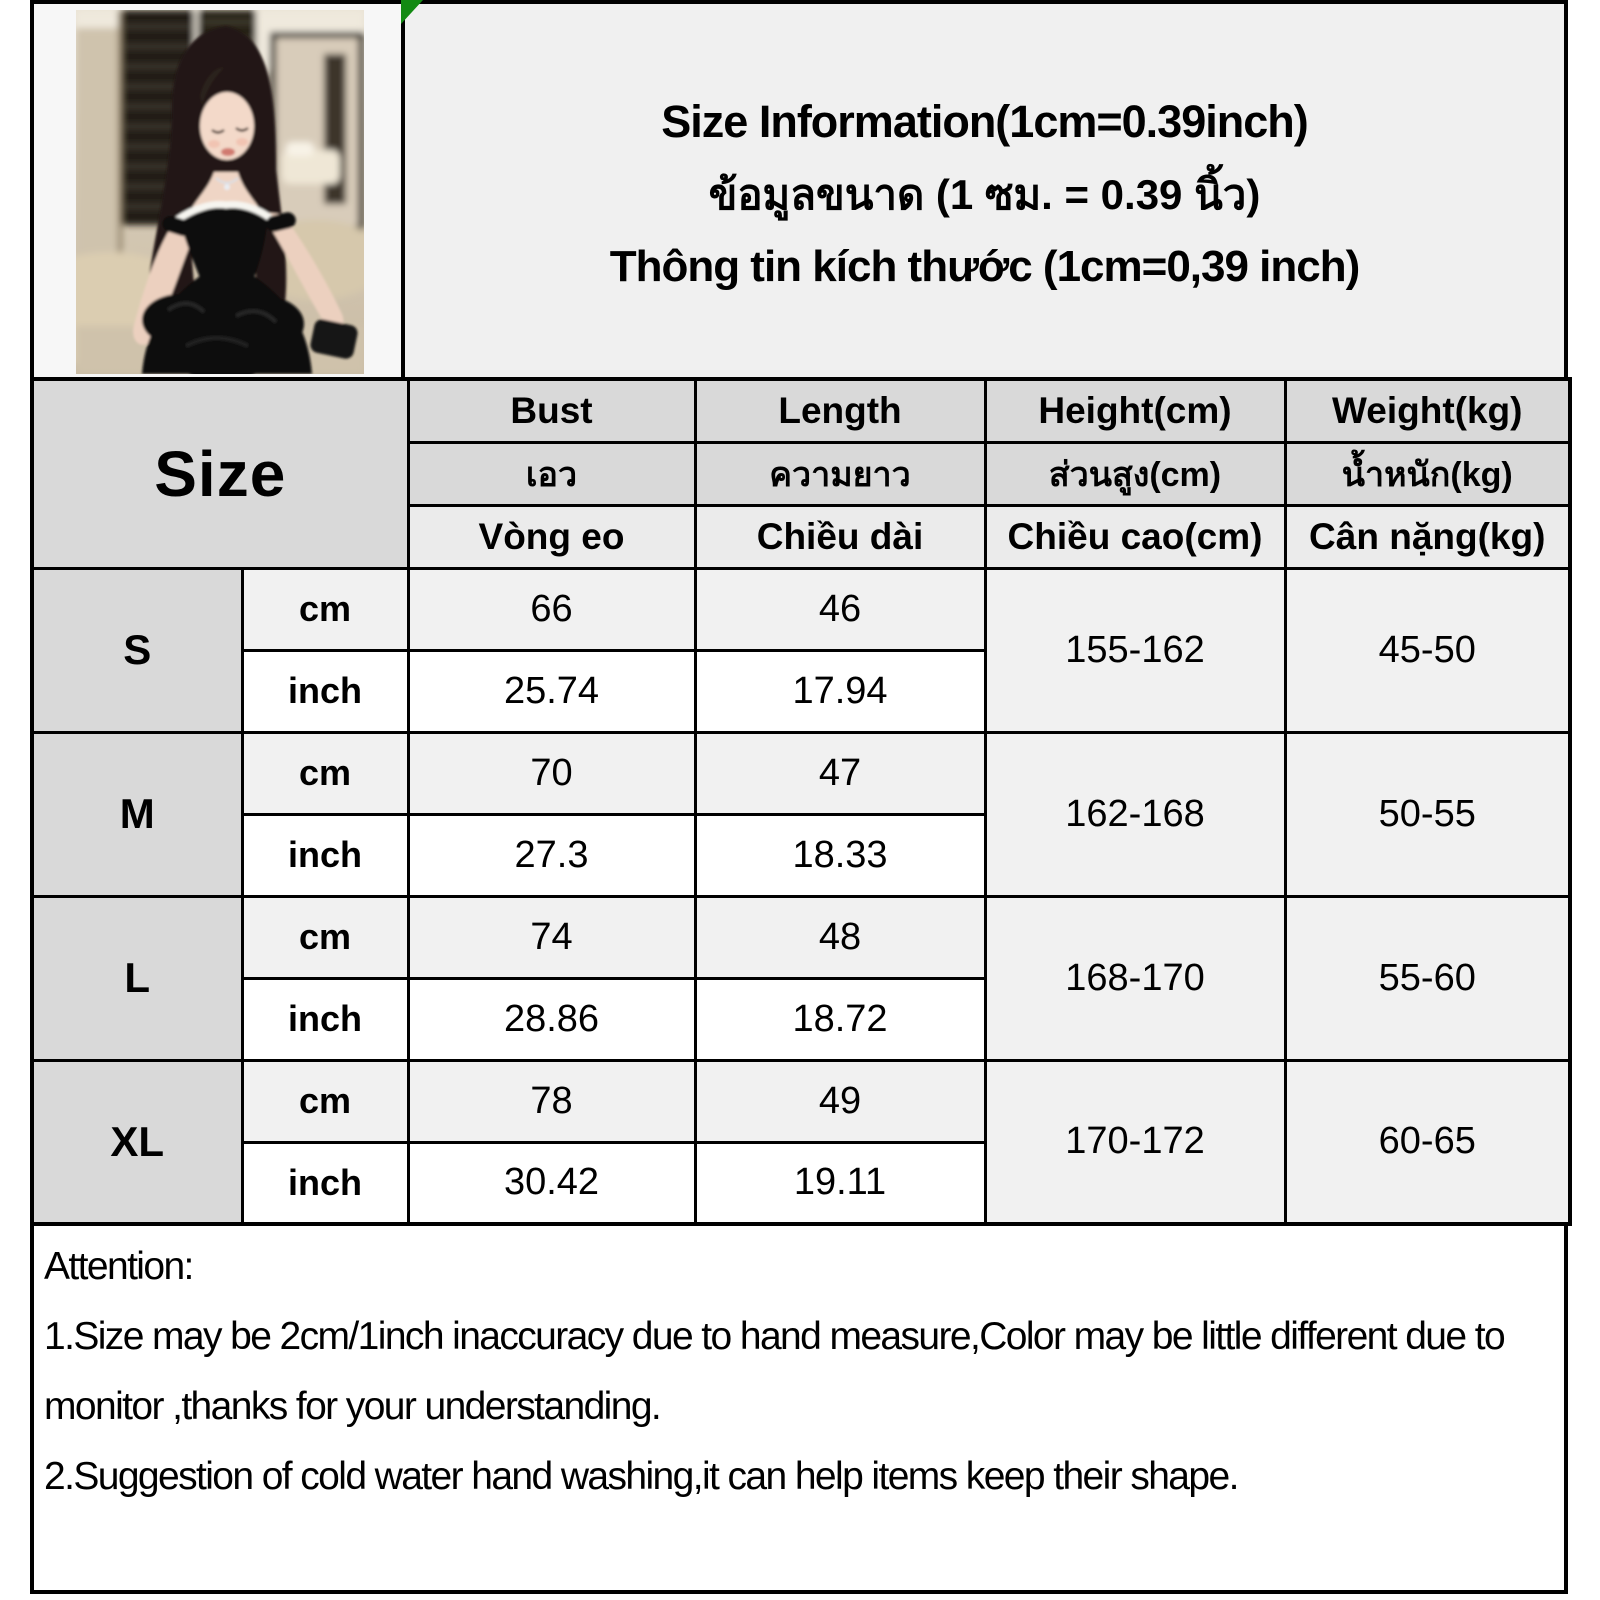 This screenshot has height=1600, width=1600. Describe the element at coordinates (1427, 650) in the screenshot. I see `weight-range-s: 45-50` at that location.